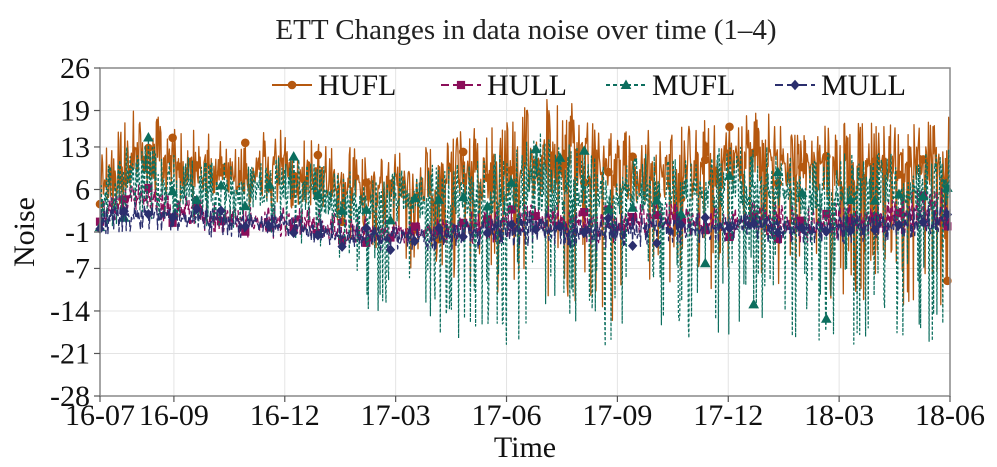 The image size is (997, 467). I want to click on y-tick-label: 6, so click(82, 189).